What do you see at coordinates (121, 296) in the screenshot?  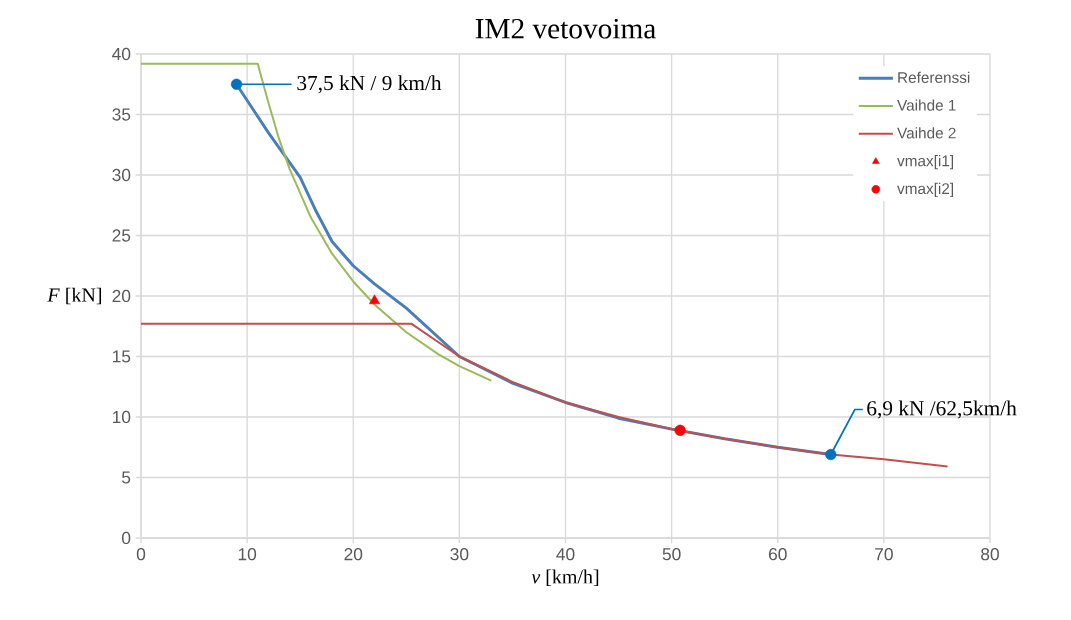 I see `y-tick-label: 20` at bounding box center [121, 296].